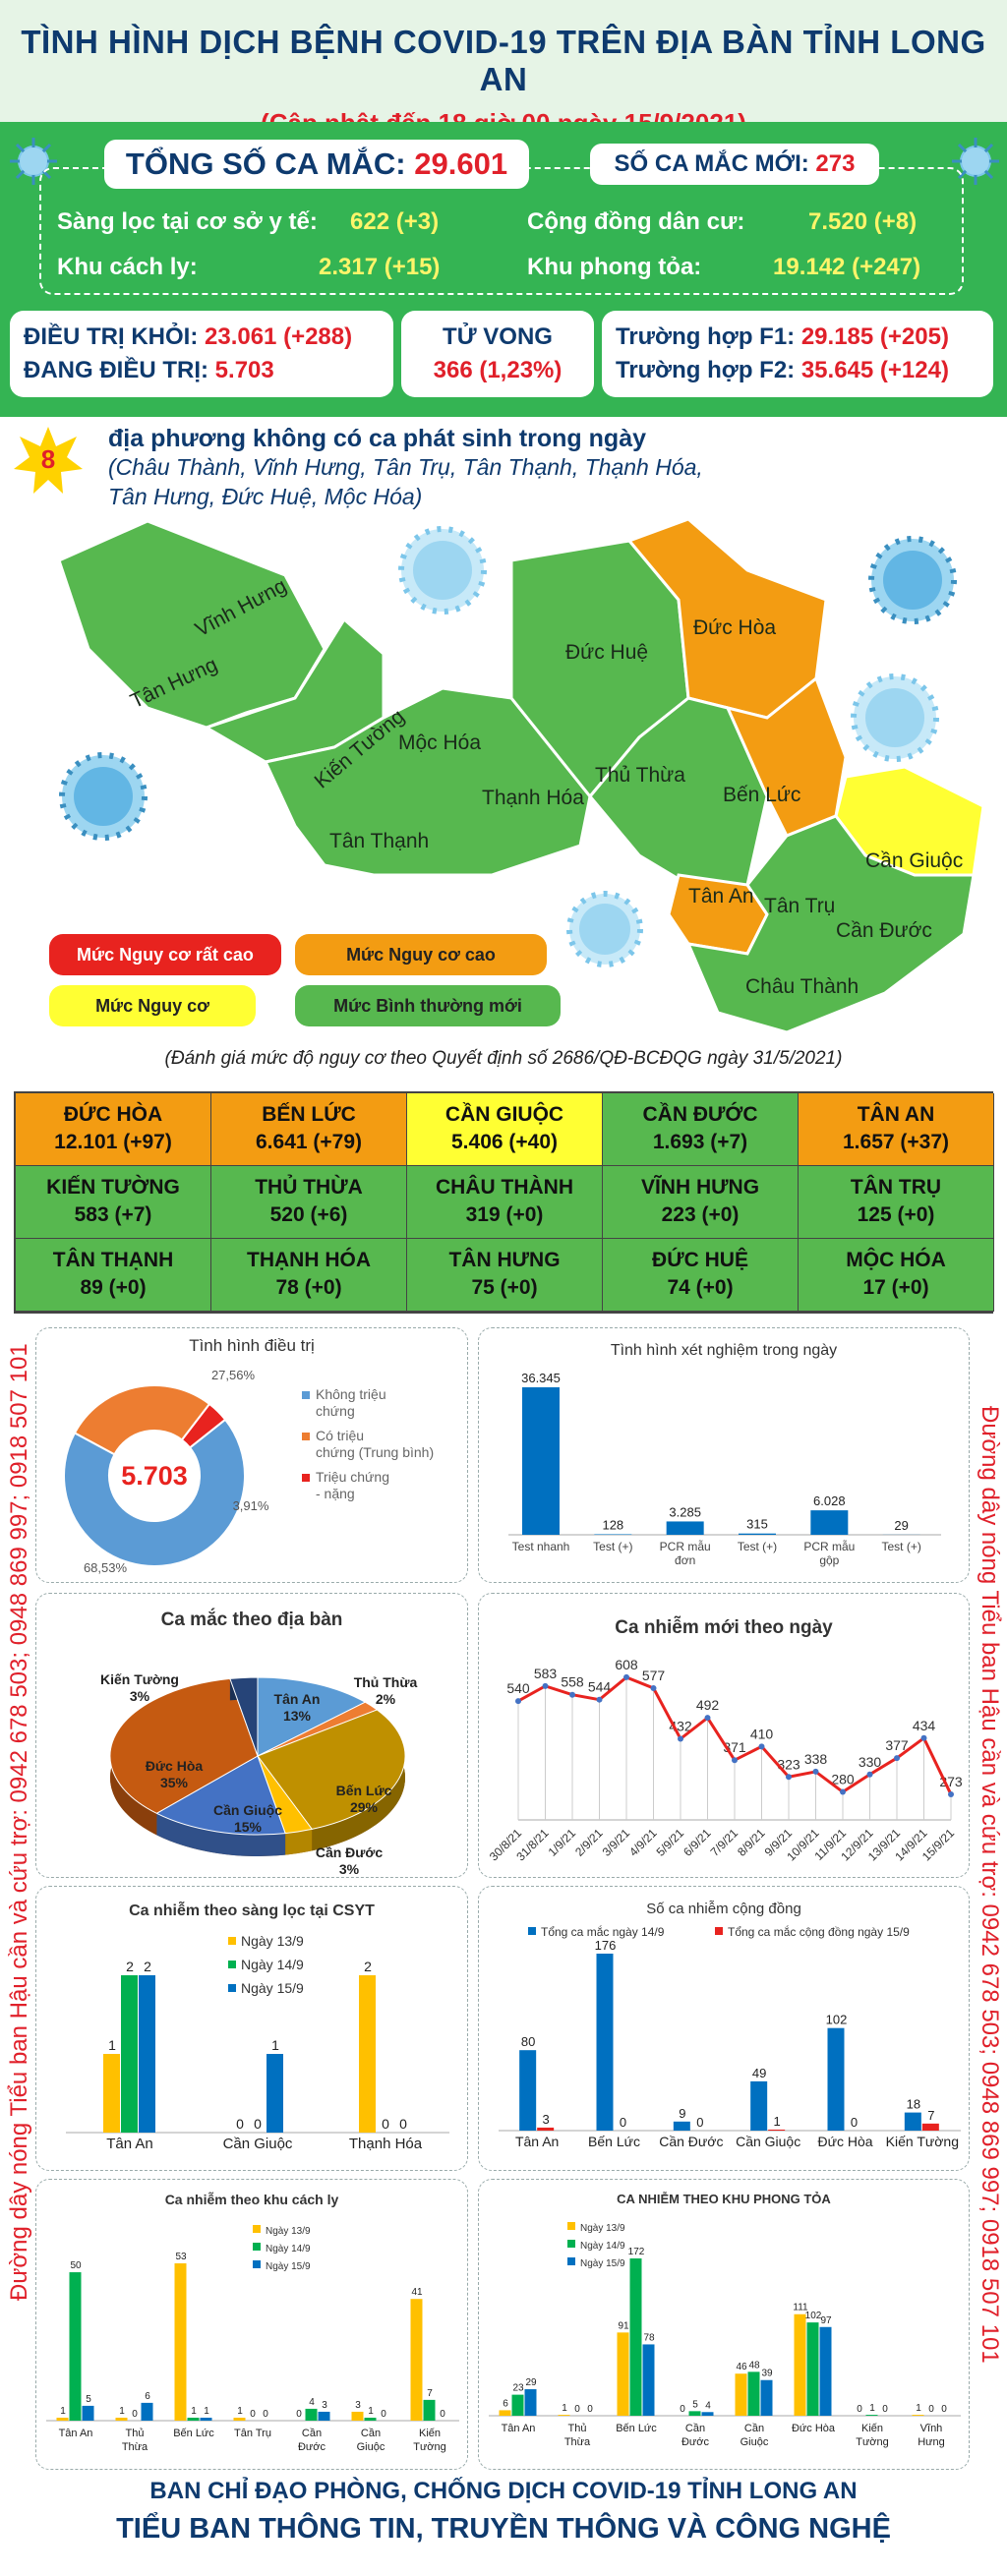 The image size is (1007, 2576). I want to click on slice-label: Kiến Tường, so click(139, 1679).